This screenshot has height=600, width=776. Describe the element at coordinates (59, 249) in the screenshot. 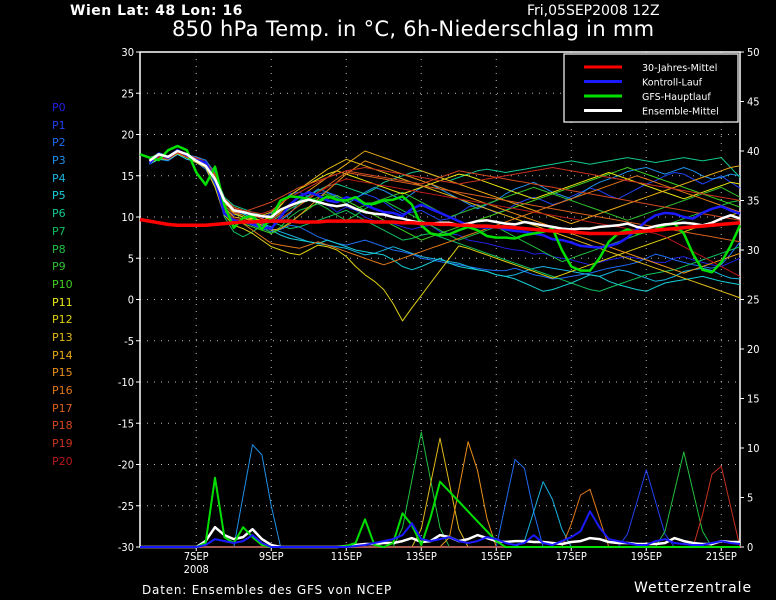

I see `member-label: P8` at that location.